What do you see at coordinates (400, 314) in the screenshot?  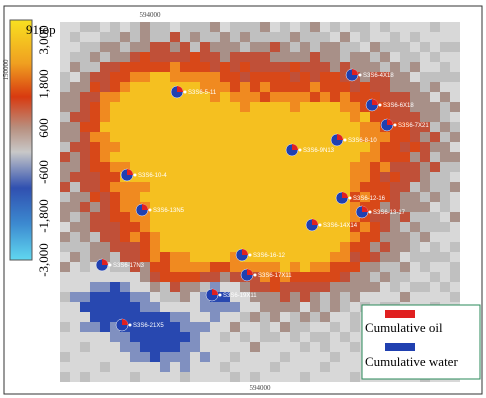 I see `legend-swatch` at bounding box center [400, 314].